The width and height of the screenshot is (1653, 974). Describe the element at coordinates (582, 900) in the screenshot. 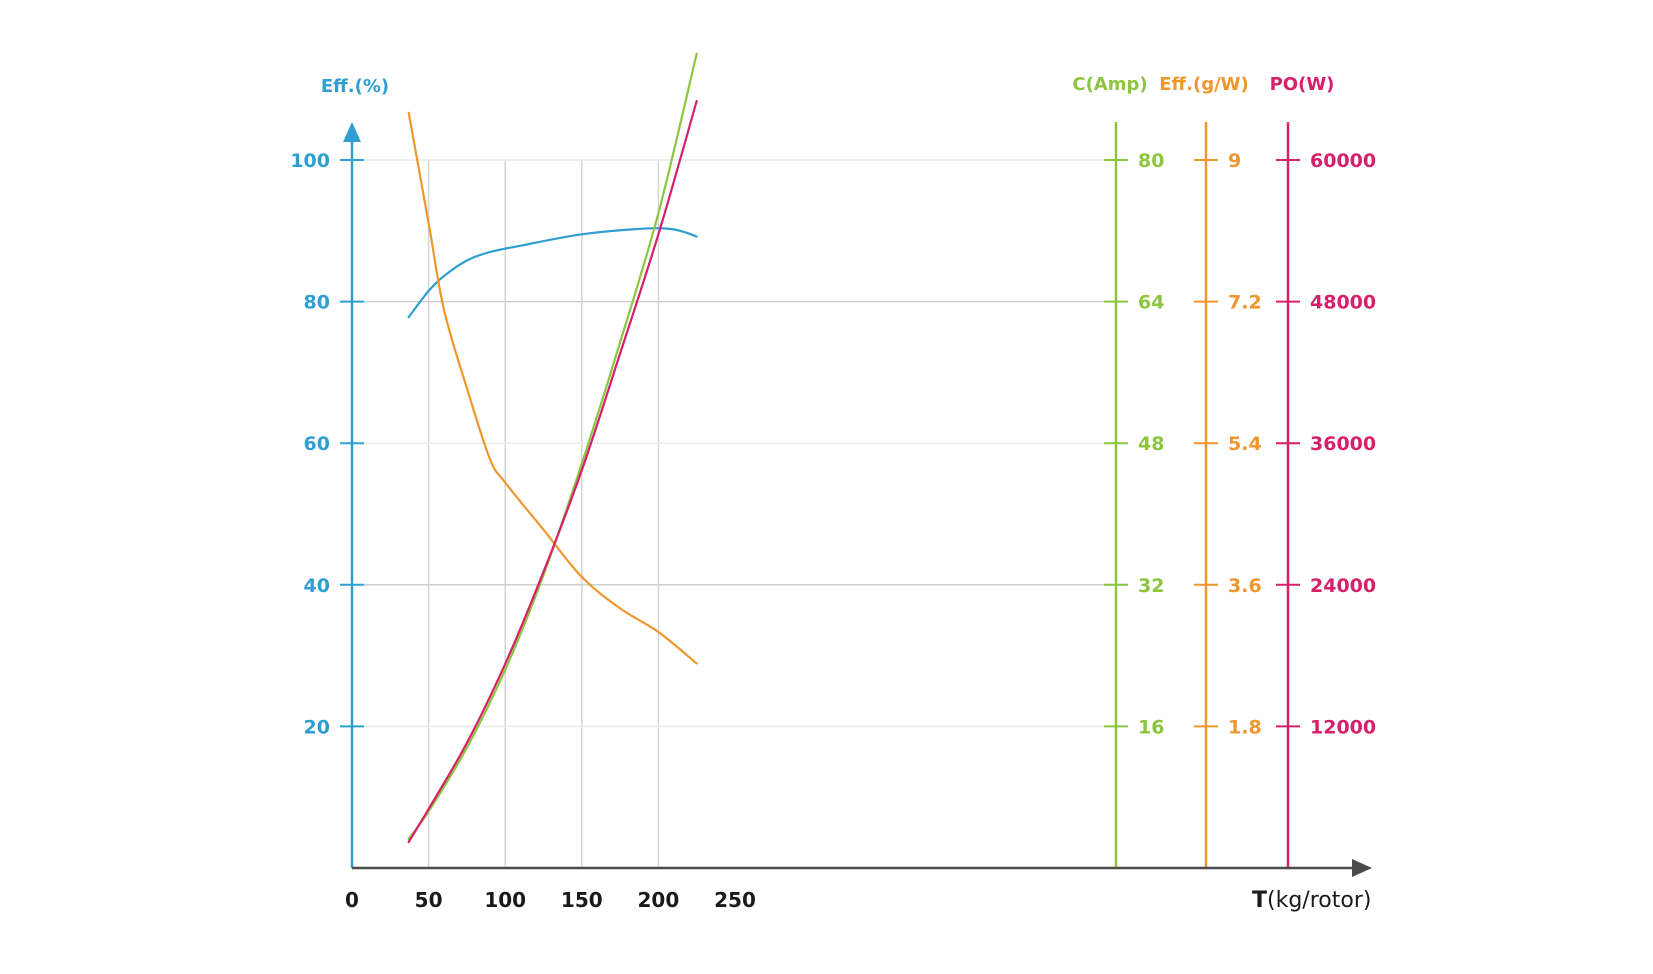

I see `x-axis-tick-label: 150` at that location.